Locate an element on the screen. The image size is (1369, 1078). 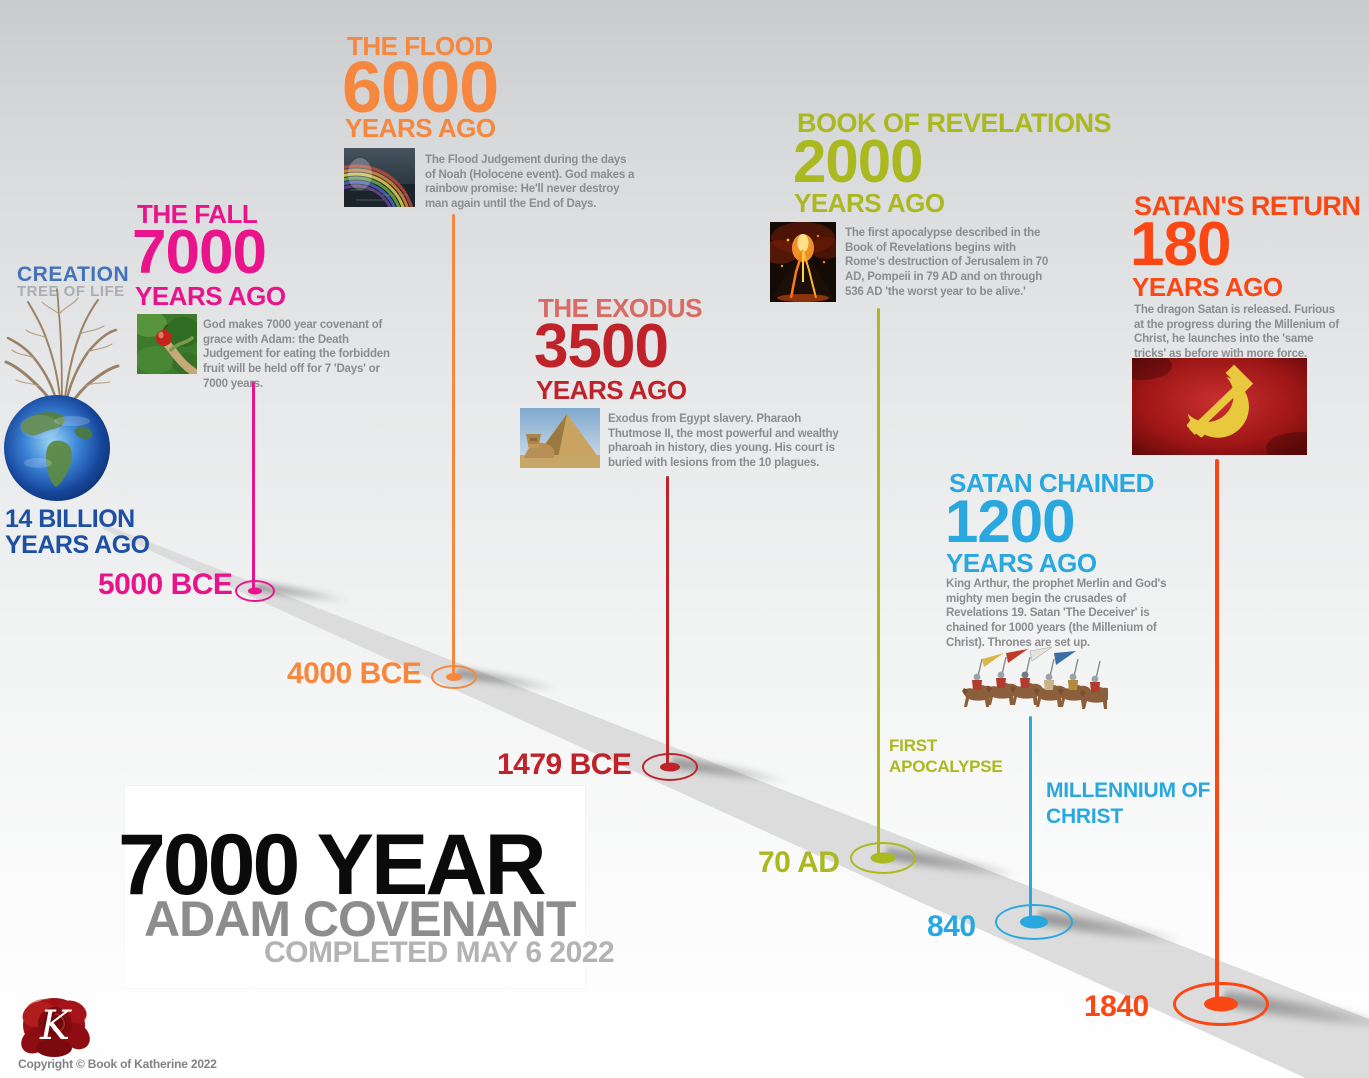
copyright-text: Copyright © Book of Katherine 2022 is located at coordinates (117, 1064).